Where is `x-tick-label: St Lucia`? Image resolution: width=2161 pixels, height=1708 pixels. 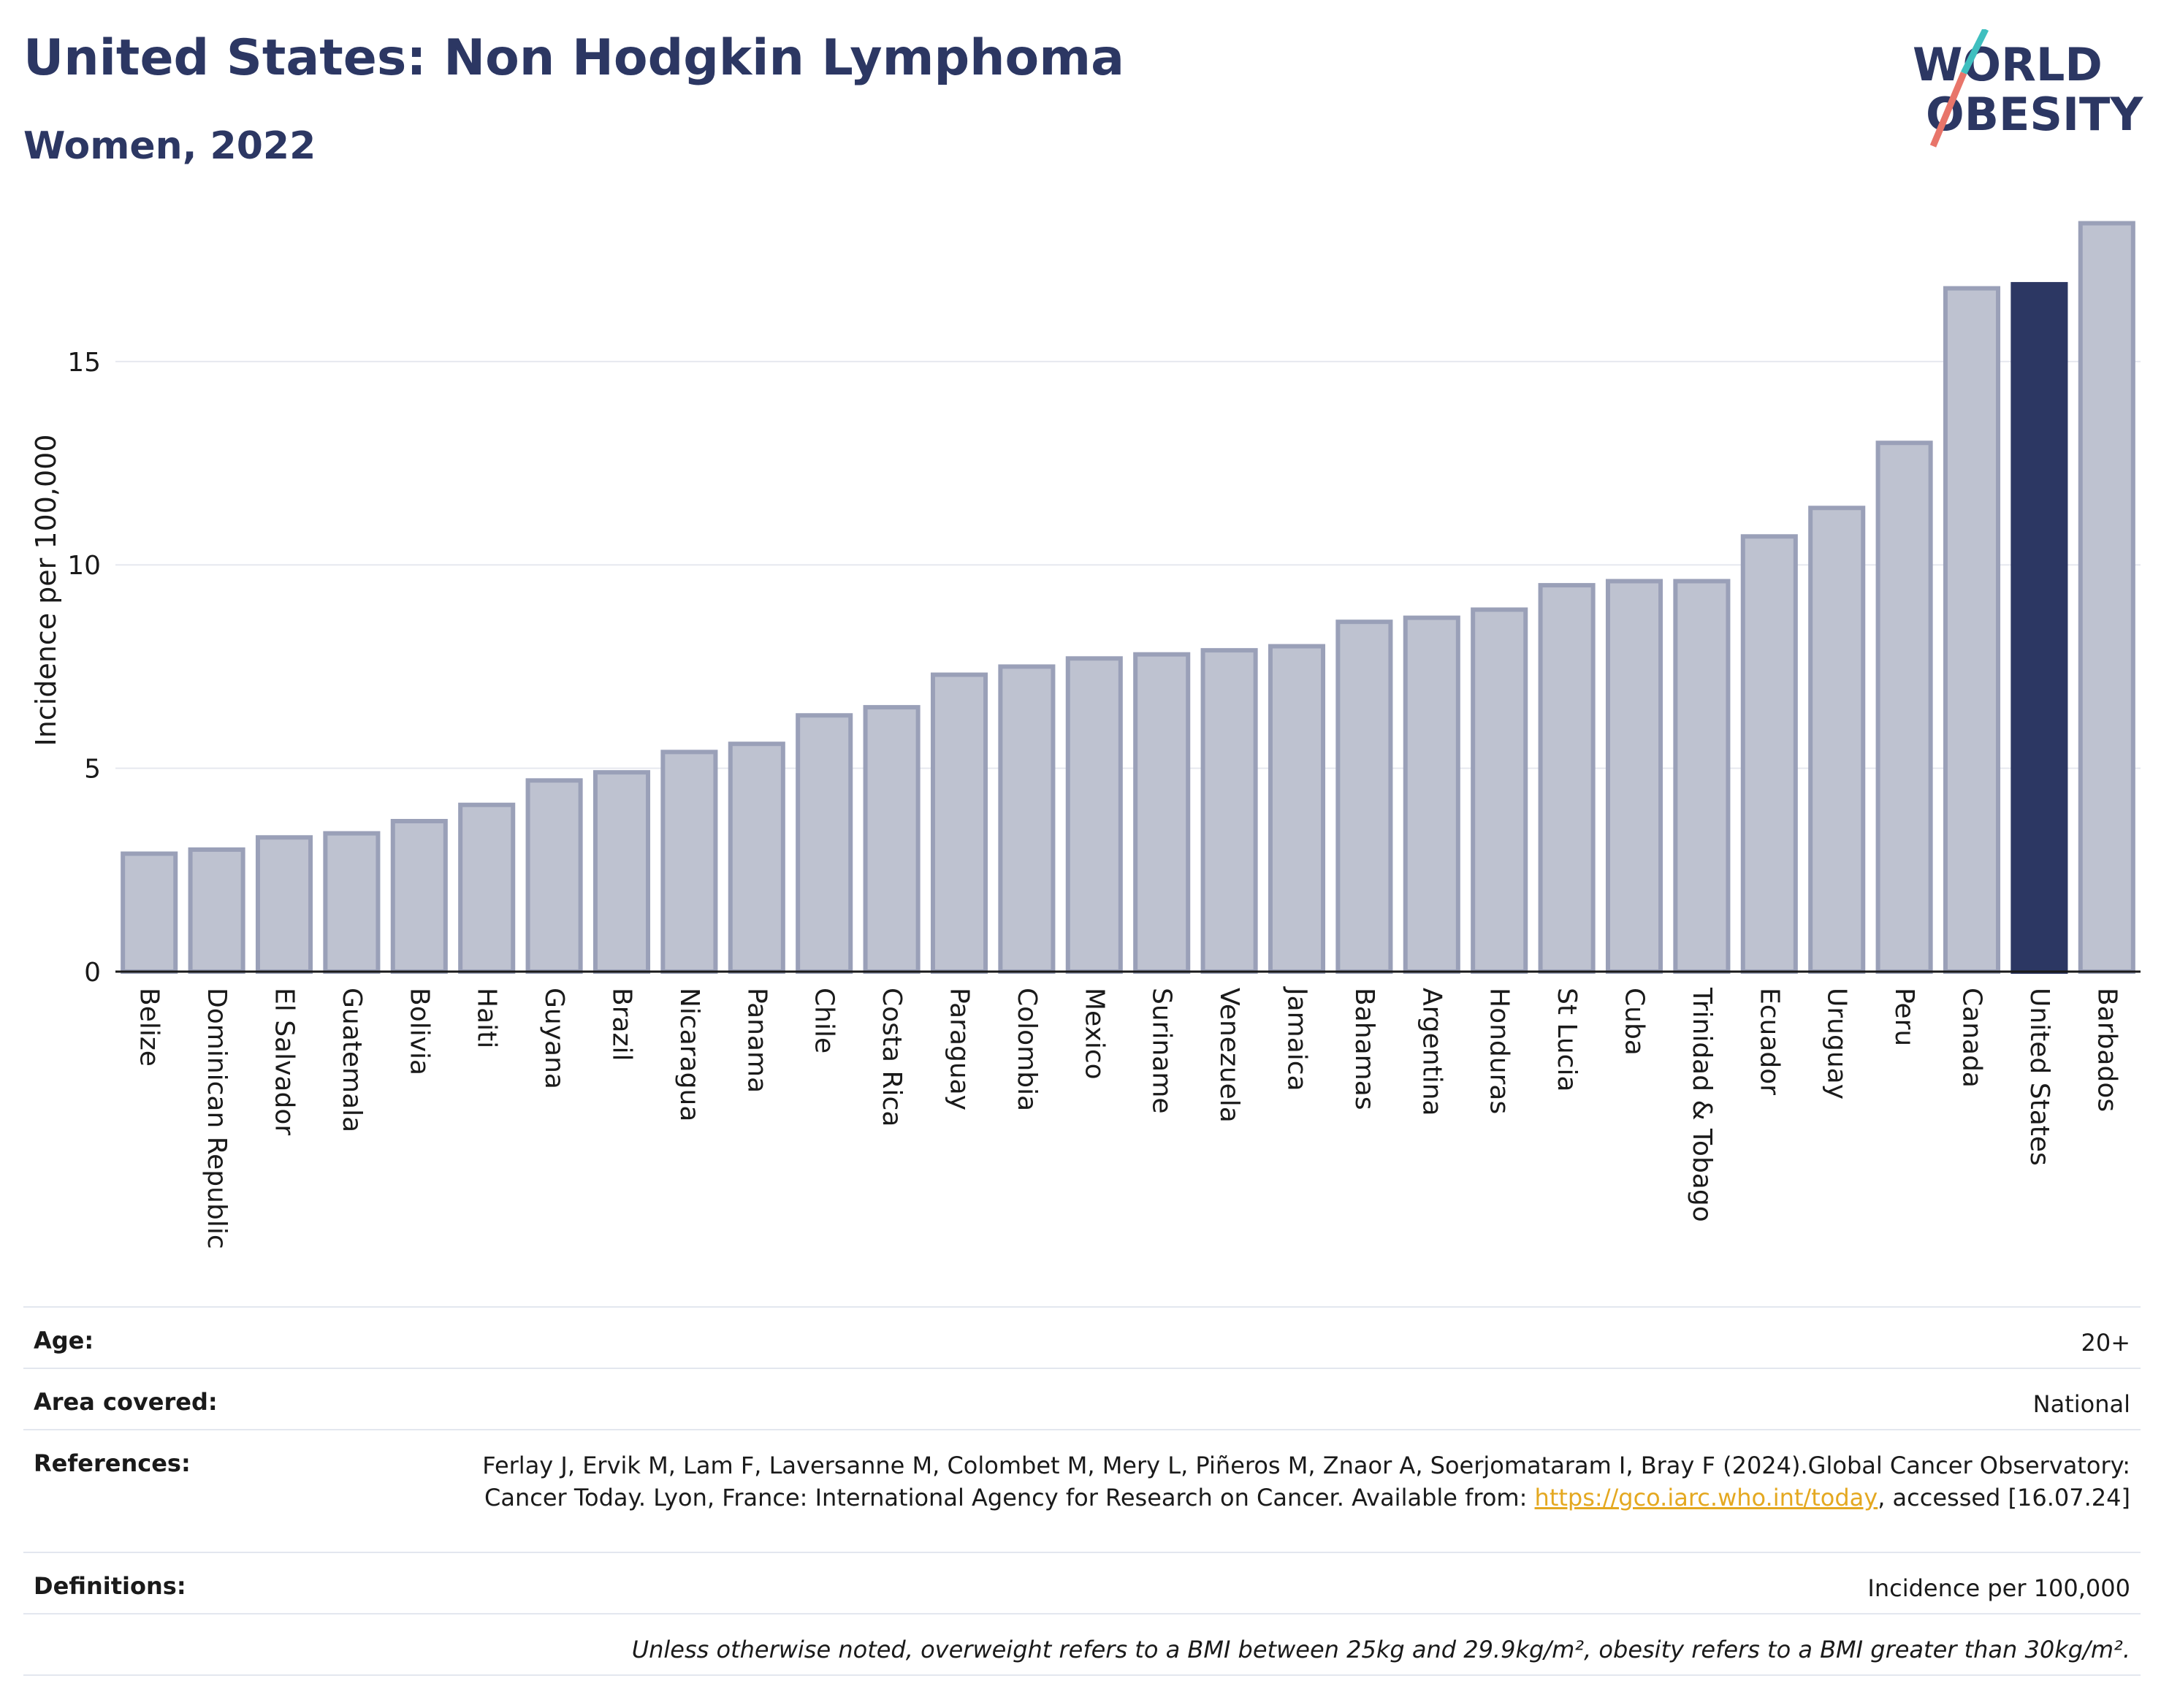 x-tick-label: St Lucia is located at coordinates (1567, 1040).